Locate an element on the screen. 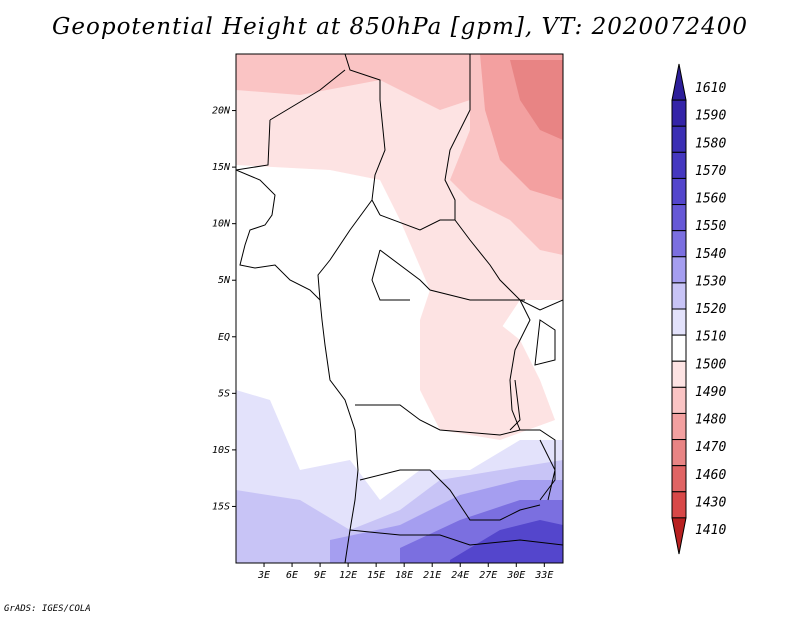  longitude-axis: 3E 6E 9E 12E 15E 18E 21E 24E 27E 30E 33E is located at coordinates (405, 572).